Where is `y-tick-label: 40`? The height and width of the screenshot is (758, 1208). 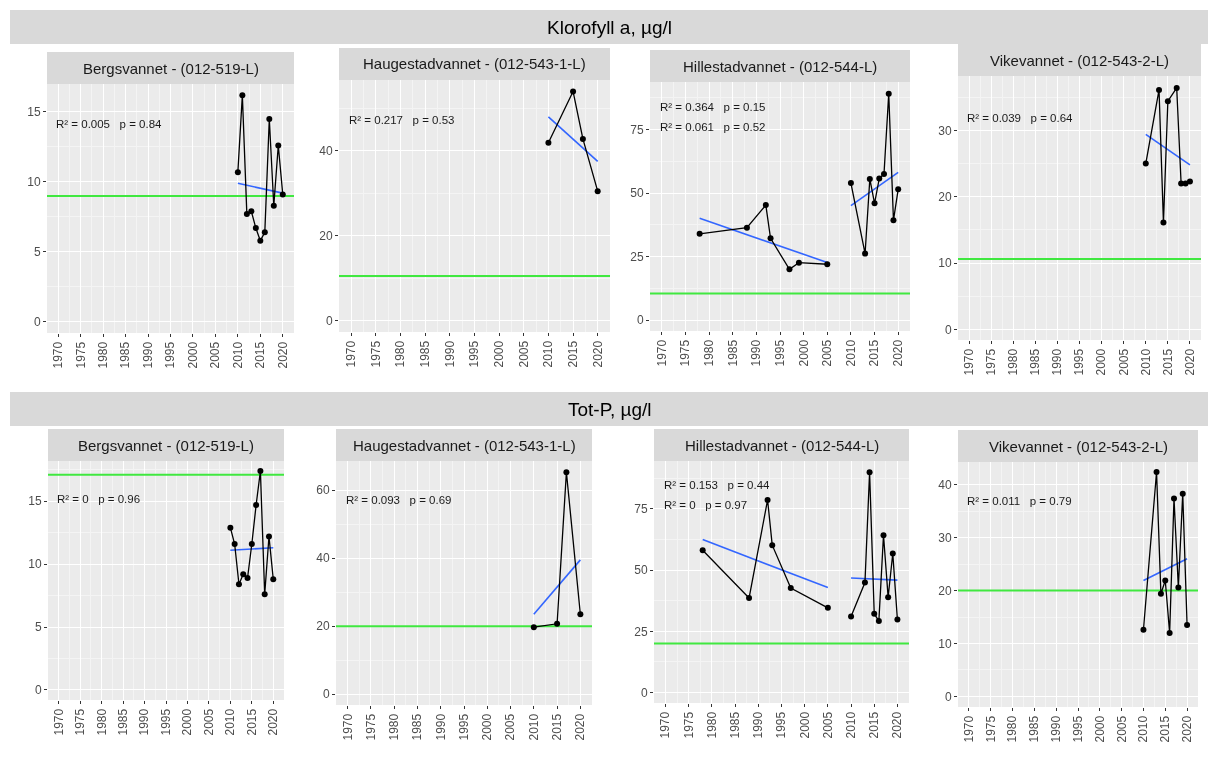 y-tick-label: 40 is located at coordinates (326, 151).